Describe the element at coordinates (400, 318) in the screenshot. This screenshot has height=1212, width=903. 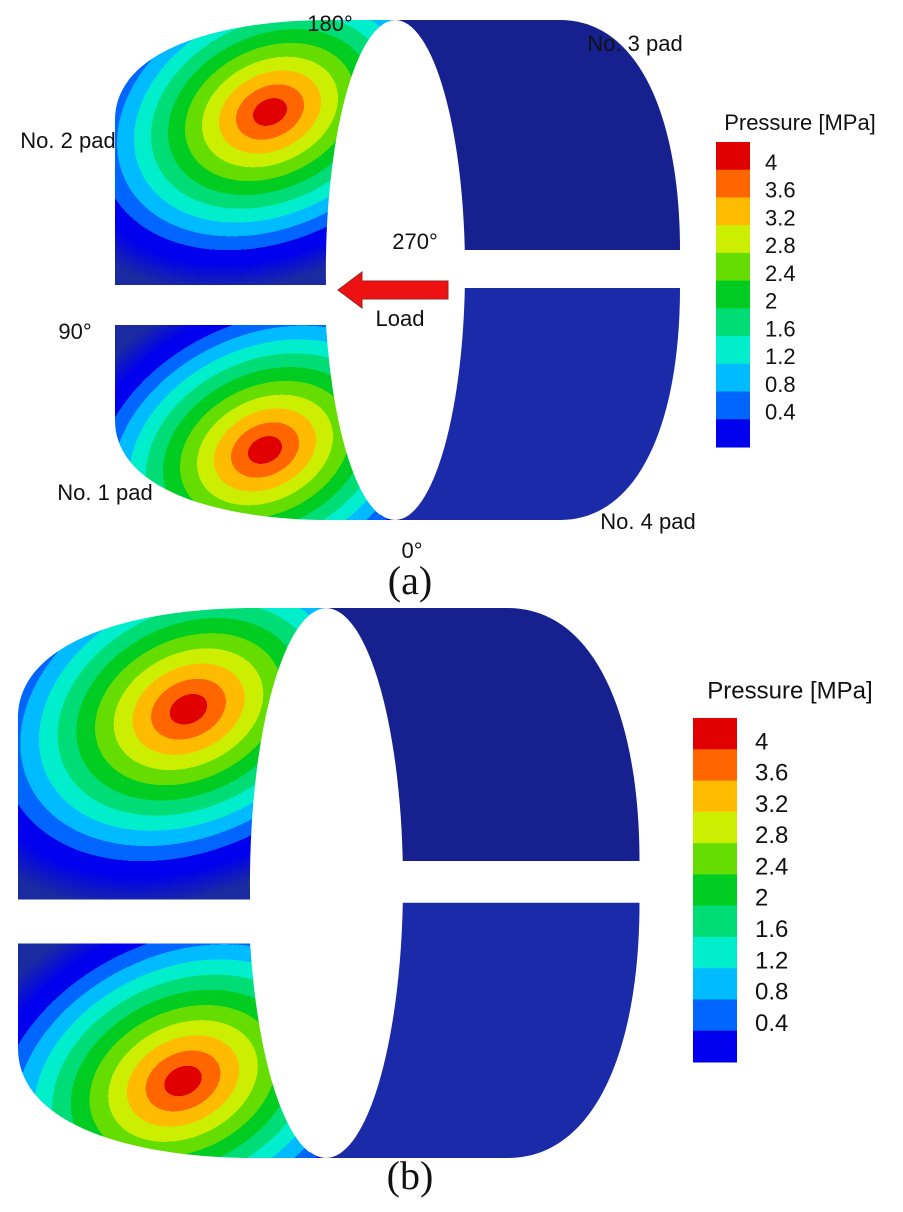
I see `load-label: Load` at that location.